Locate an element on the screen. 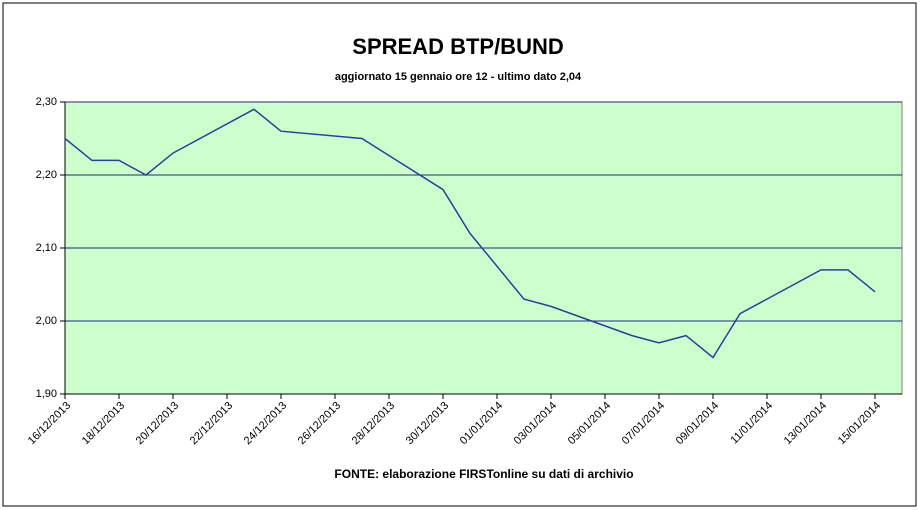  y-tick-label: 2,00 is located at coordinates (46, 321).